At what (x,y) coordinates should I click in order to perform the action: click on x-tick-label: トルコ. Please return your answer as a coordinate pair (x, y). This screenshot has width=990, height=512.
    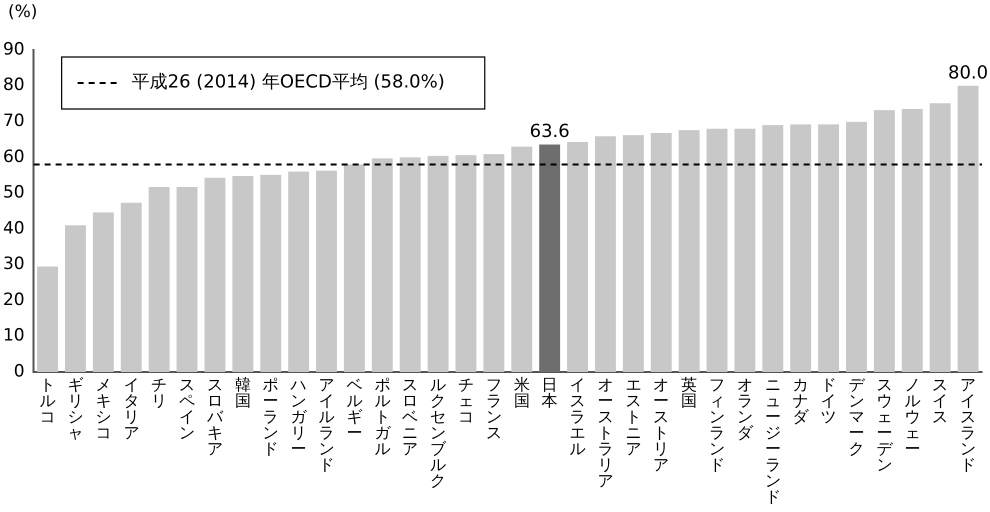
    Looking at the image, I should click on (48, 400).